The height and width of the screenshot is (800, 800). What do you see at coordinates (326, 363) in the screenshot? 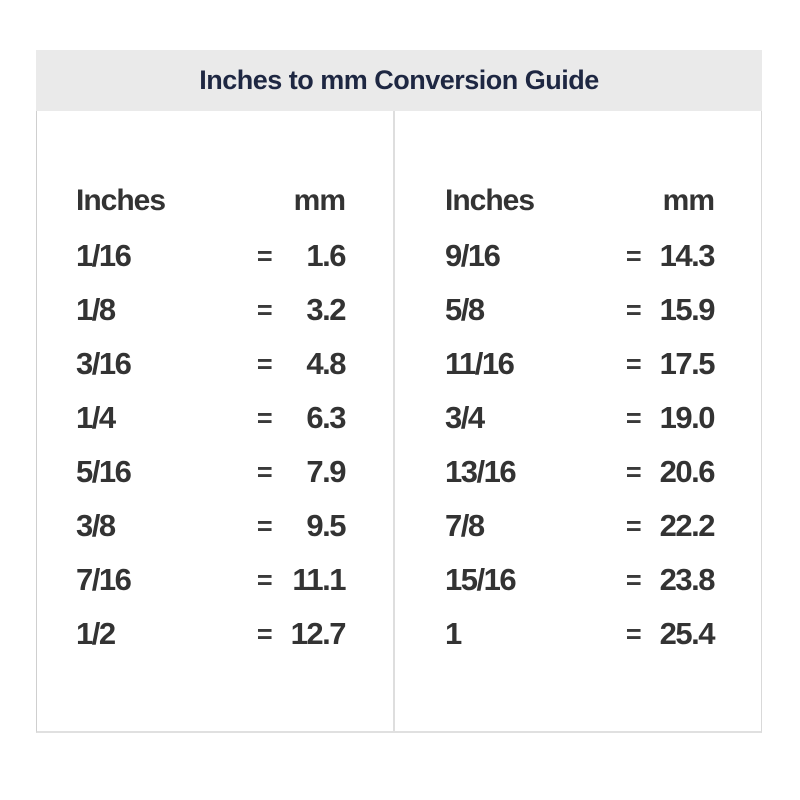
I see `mm-value: 4.8` at bounding box center [326, 363].